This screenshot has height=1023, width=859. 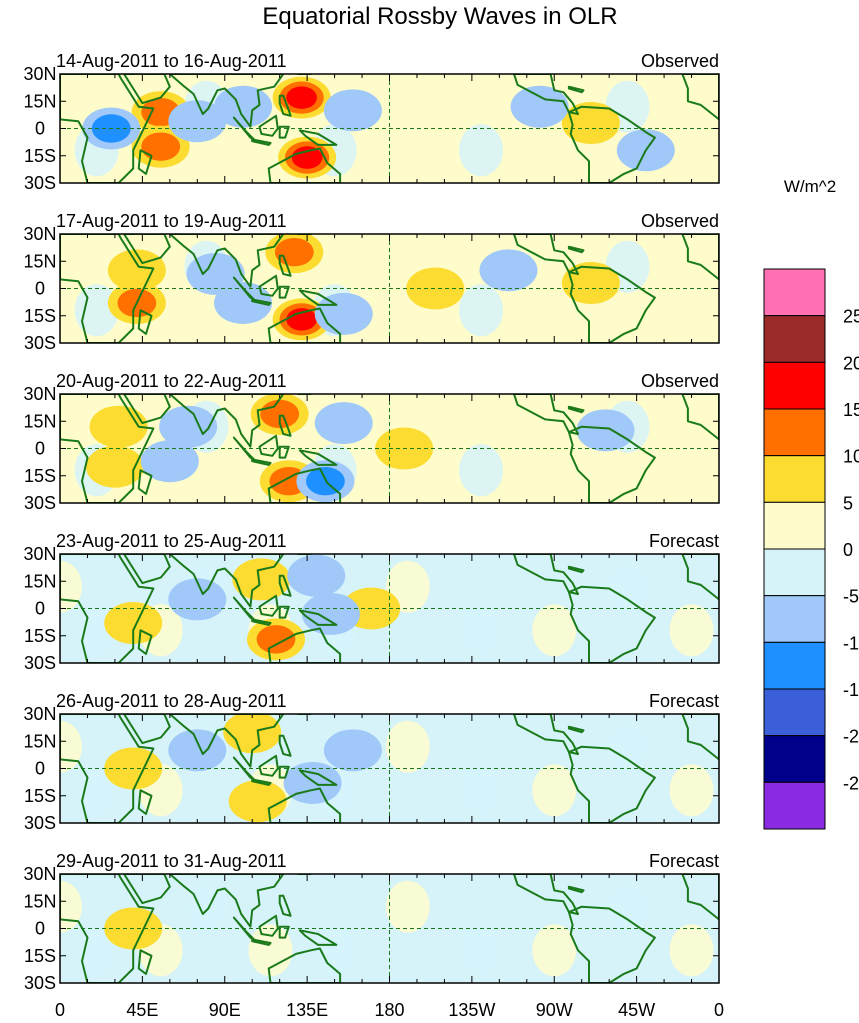 I want to click on colorbar-label: -20, so click(x=851, y=737).